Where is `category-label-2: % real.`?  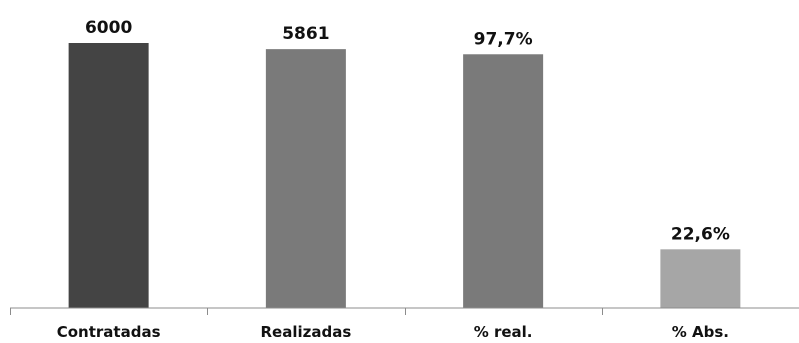
category-label-2: % real. is located at coordinates (503, 332).